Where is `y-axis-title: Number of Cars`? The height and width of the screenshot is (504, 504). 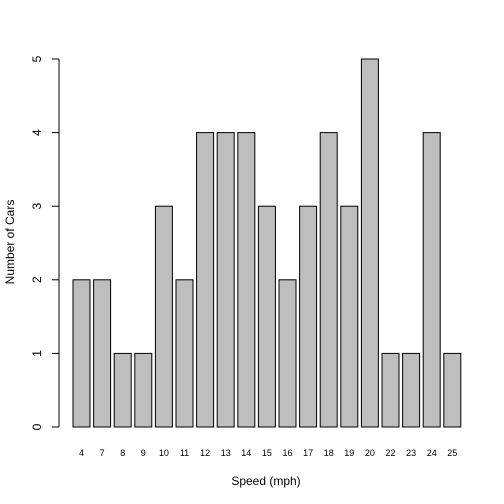 y-axis-title: Number of Cars is located at coordinates (10, 242).